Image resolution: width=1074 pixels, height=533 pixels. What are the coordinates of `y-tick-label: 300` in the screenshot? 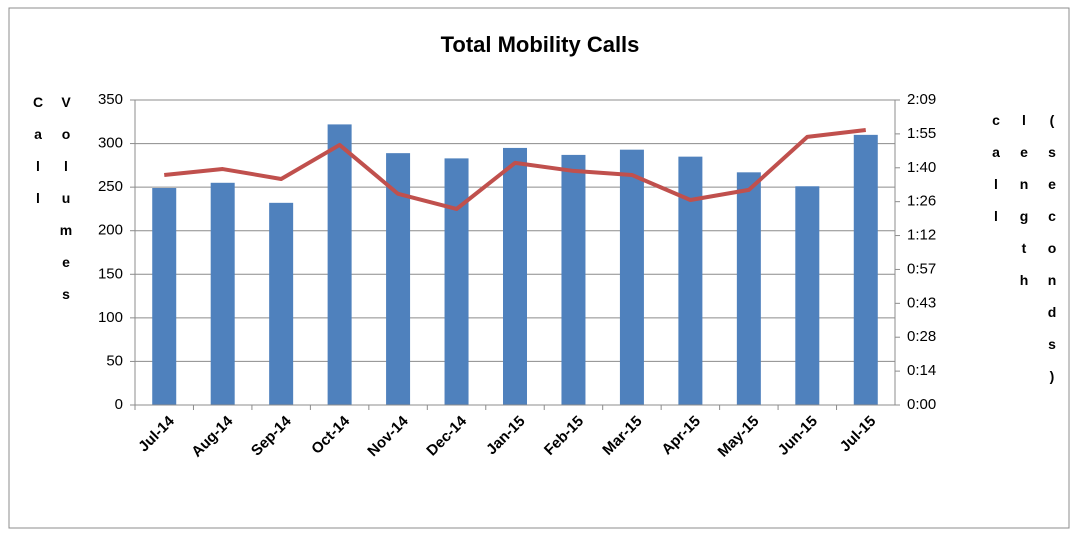 It's located at (110, 143).